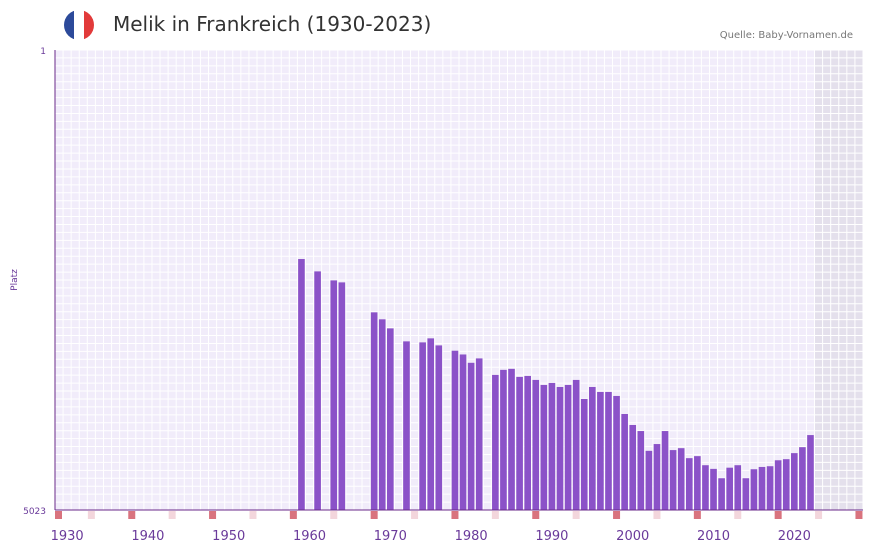 Image resolution: width=873 pixels, height=552 pixels. I want to click on flag-stripe-red, so click(89, 25).